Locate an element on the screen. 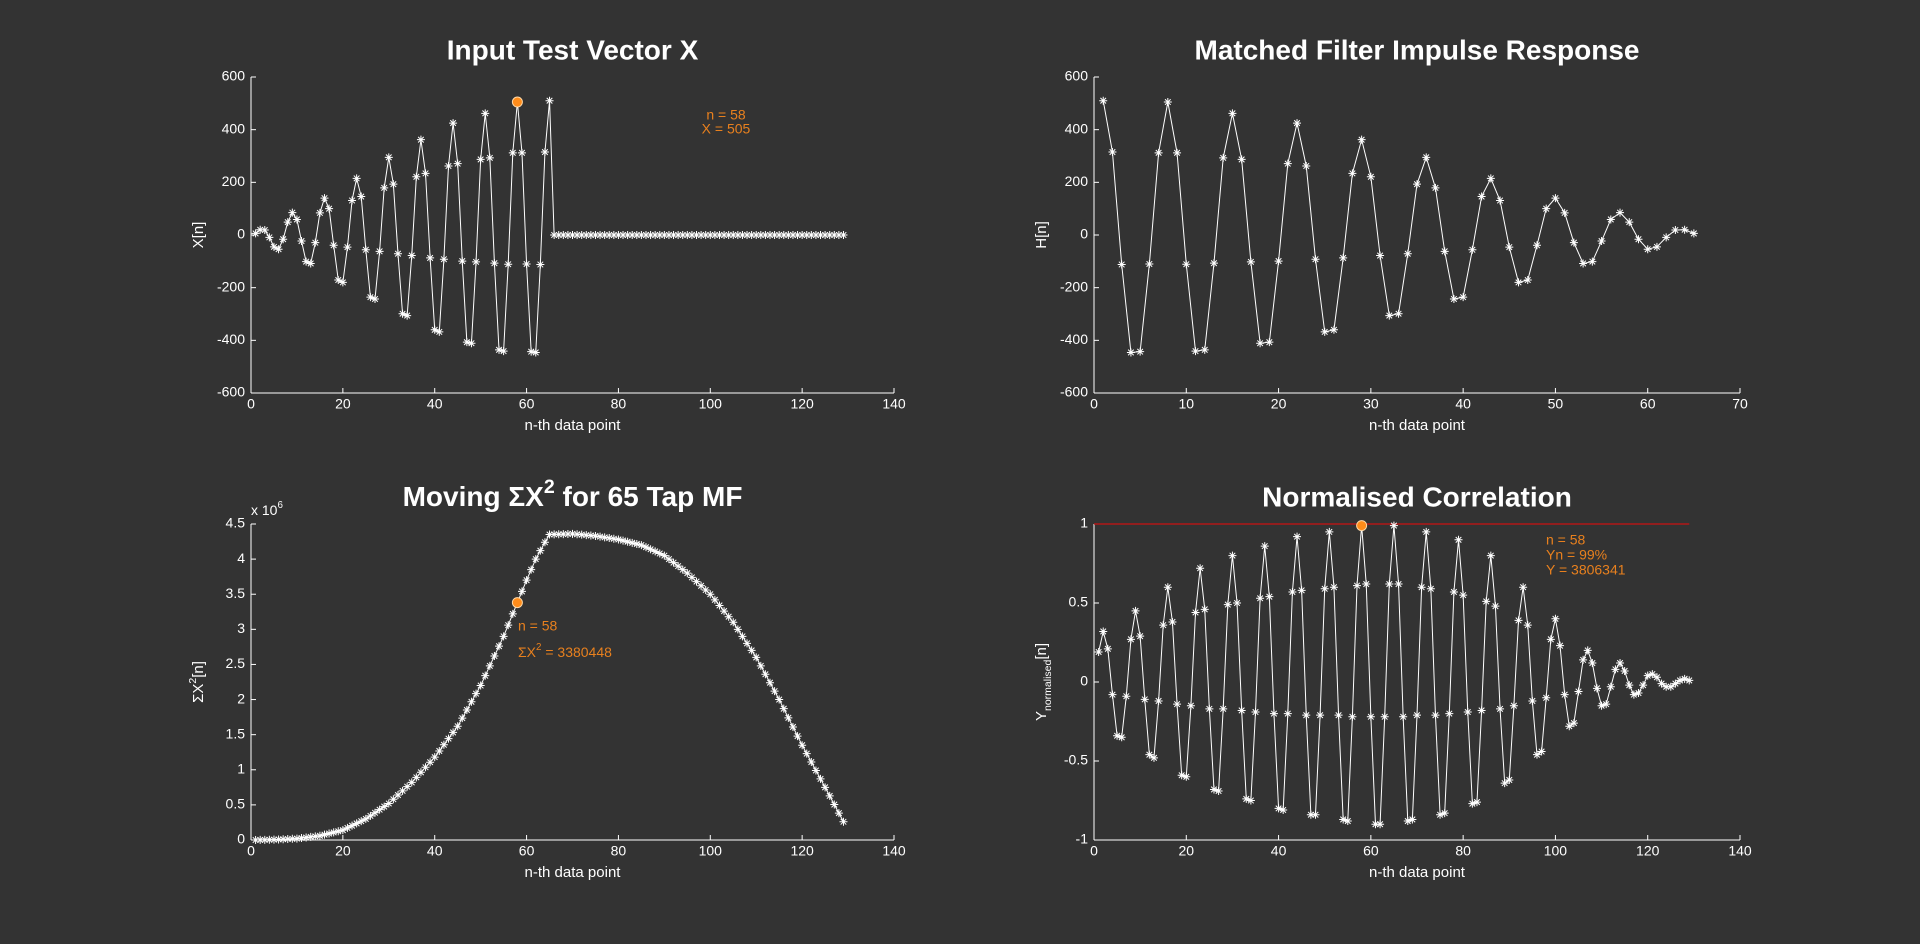  y-multiplier-part: 6 is located at coordinates (280, 505).